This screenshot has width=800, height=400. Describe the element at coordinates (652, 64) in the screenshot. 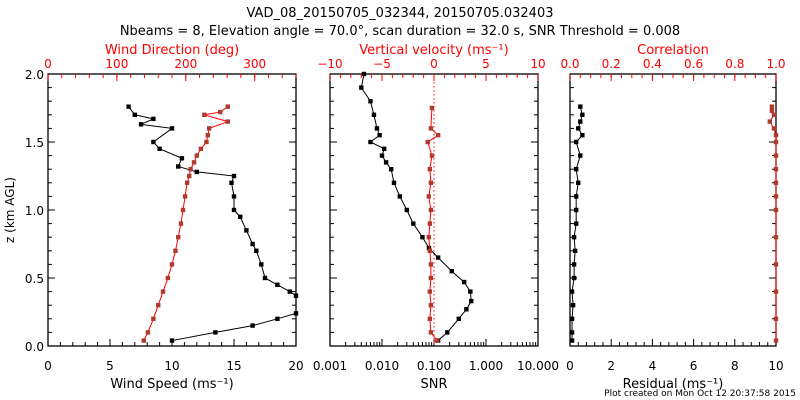

I see `top-tick-label: 0.4` at that location.